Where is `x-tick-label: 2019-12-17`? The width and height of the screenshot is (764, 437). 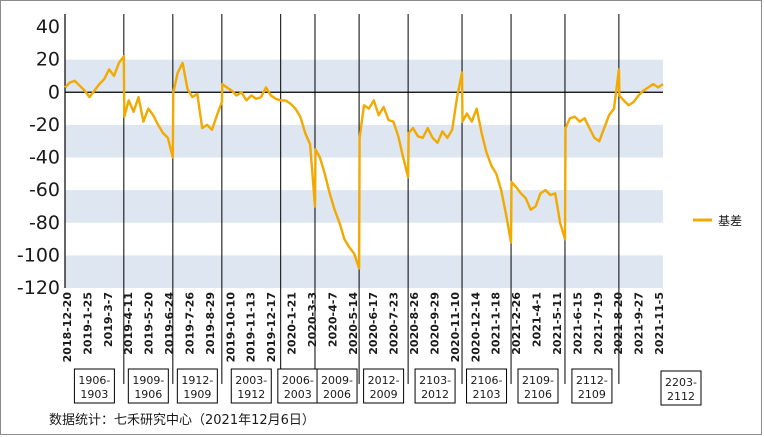 x-tick-label: 2019-12-17 is located at coordinates (271, 327).